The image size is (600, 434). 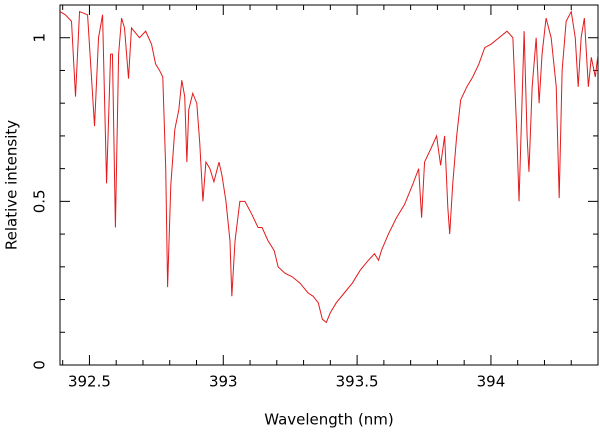 What do you see at coordinates (223, 382) in the screenshot?
I see `x-tick-label: 393` at bounding box center [223, 382].